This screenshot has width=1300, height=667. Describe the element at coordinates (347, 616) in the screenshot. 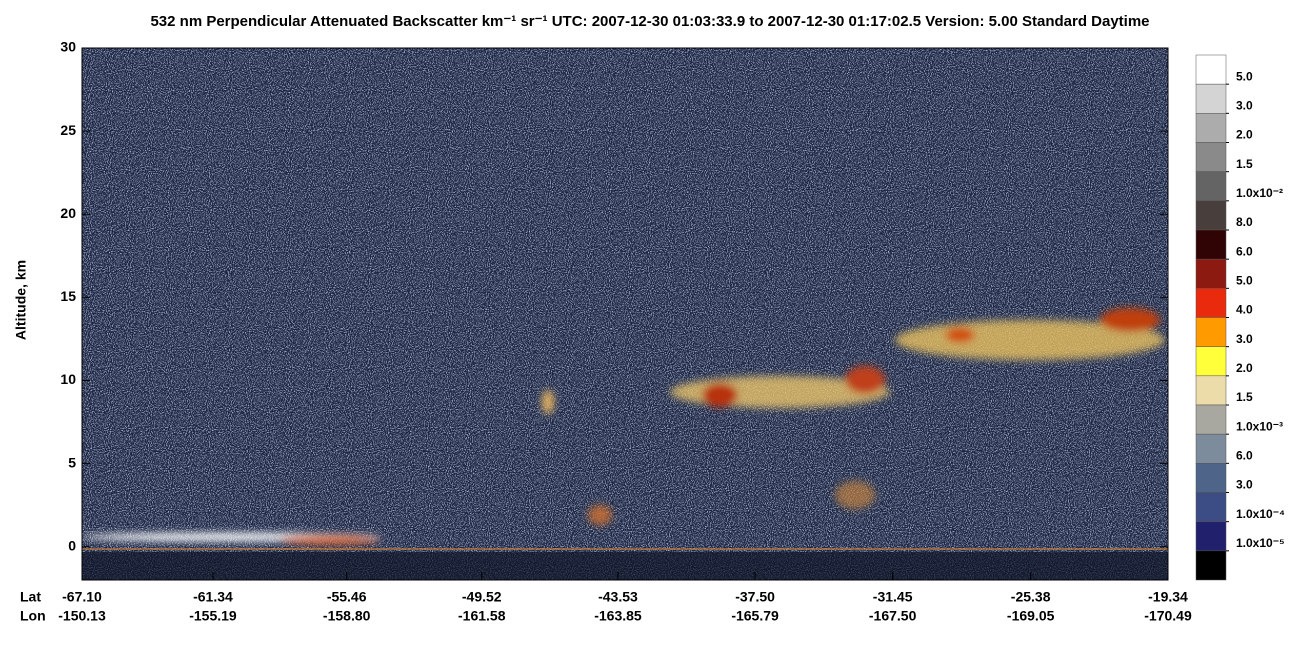

I see `lon-label: -158.80` at that location.